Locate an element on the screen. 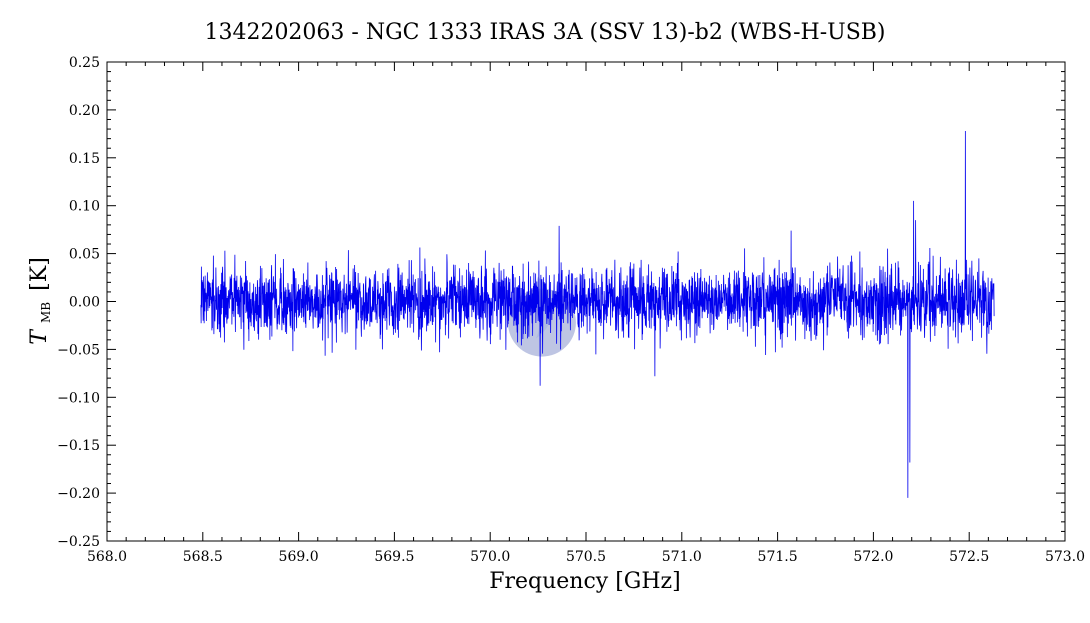  y-tick-label: −0.25 is located at coordinates (78, 542).